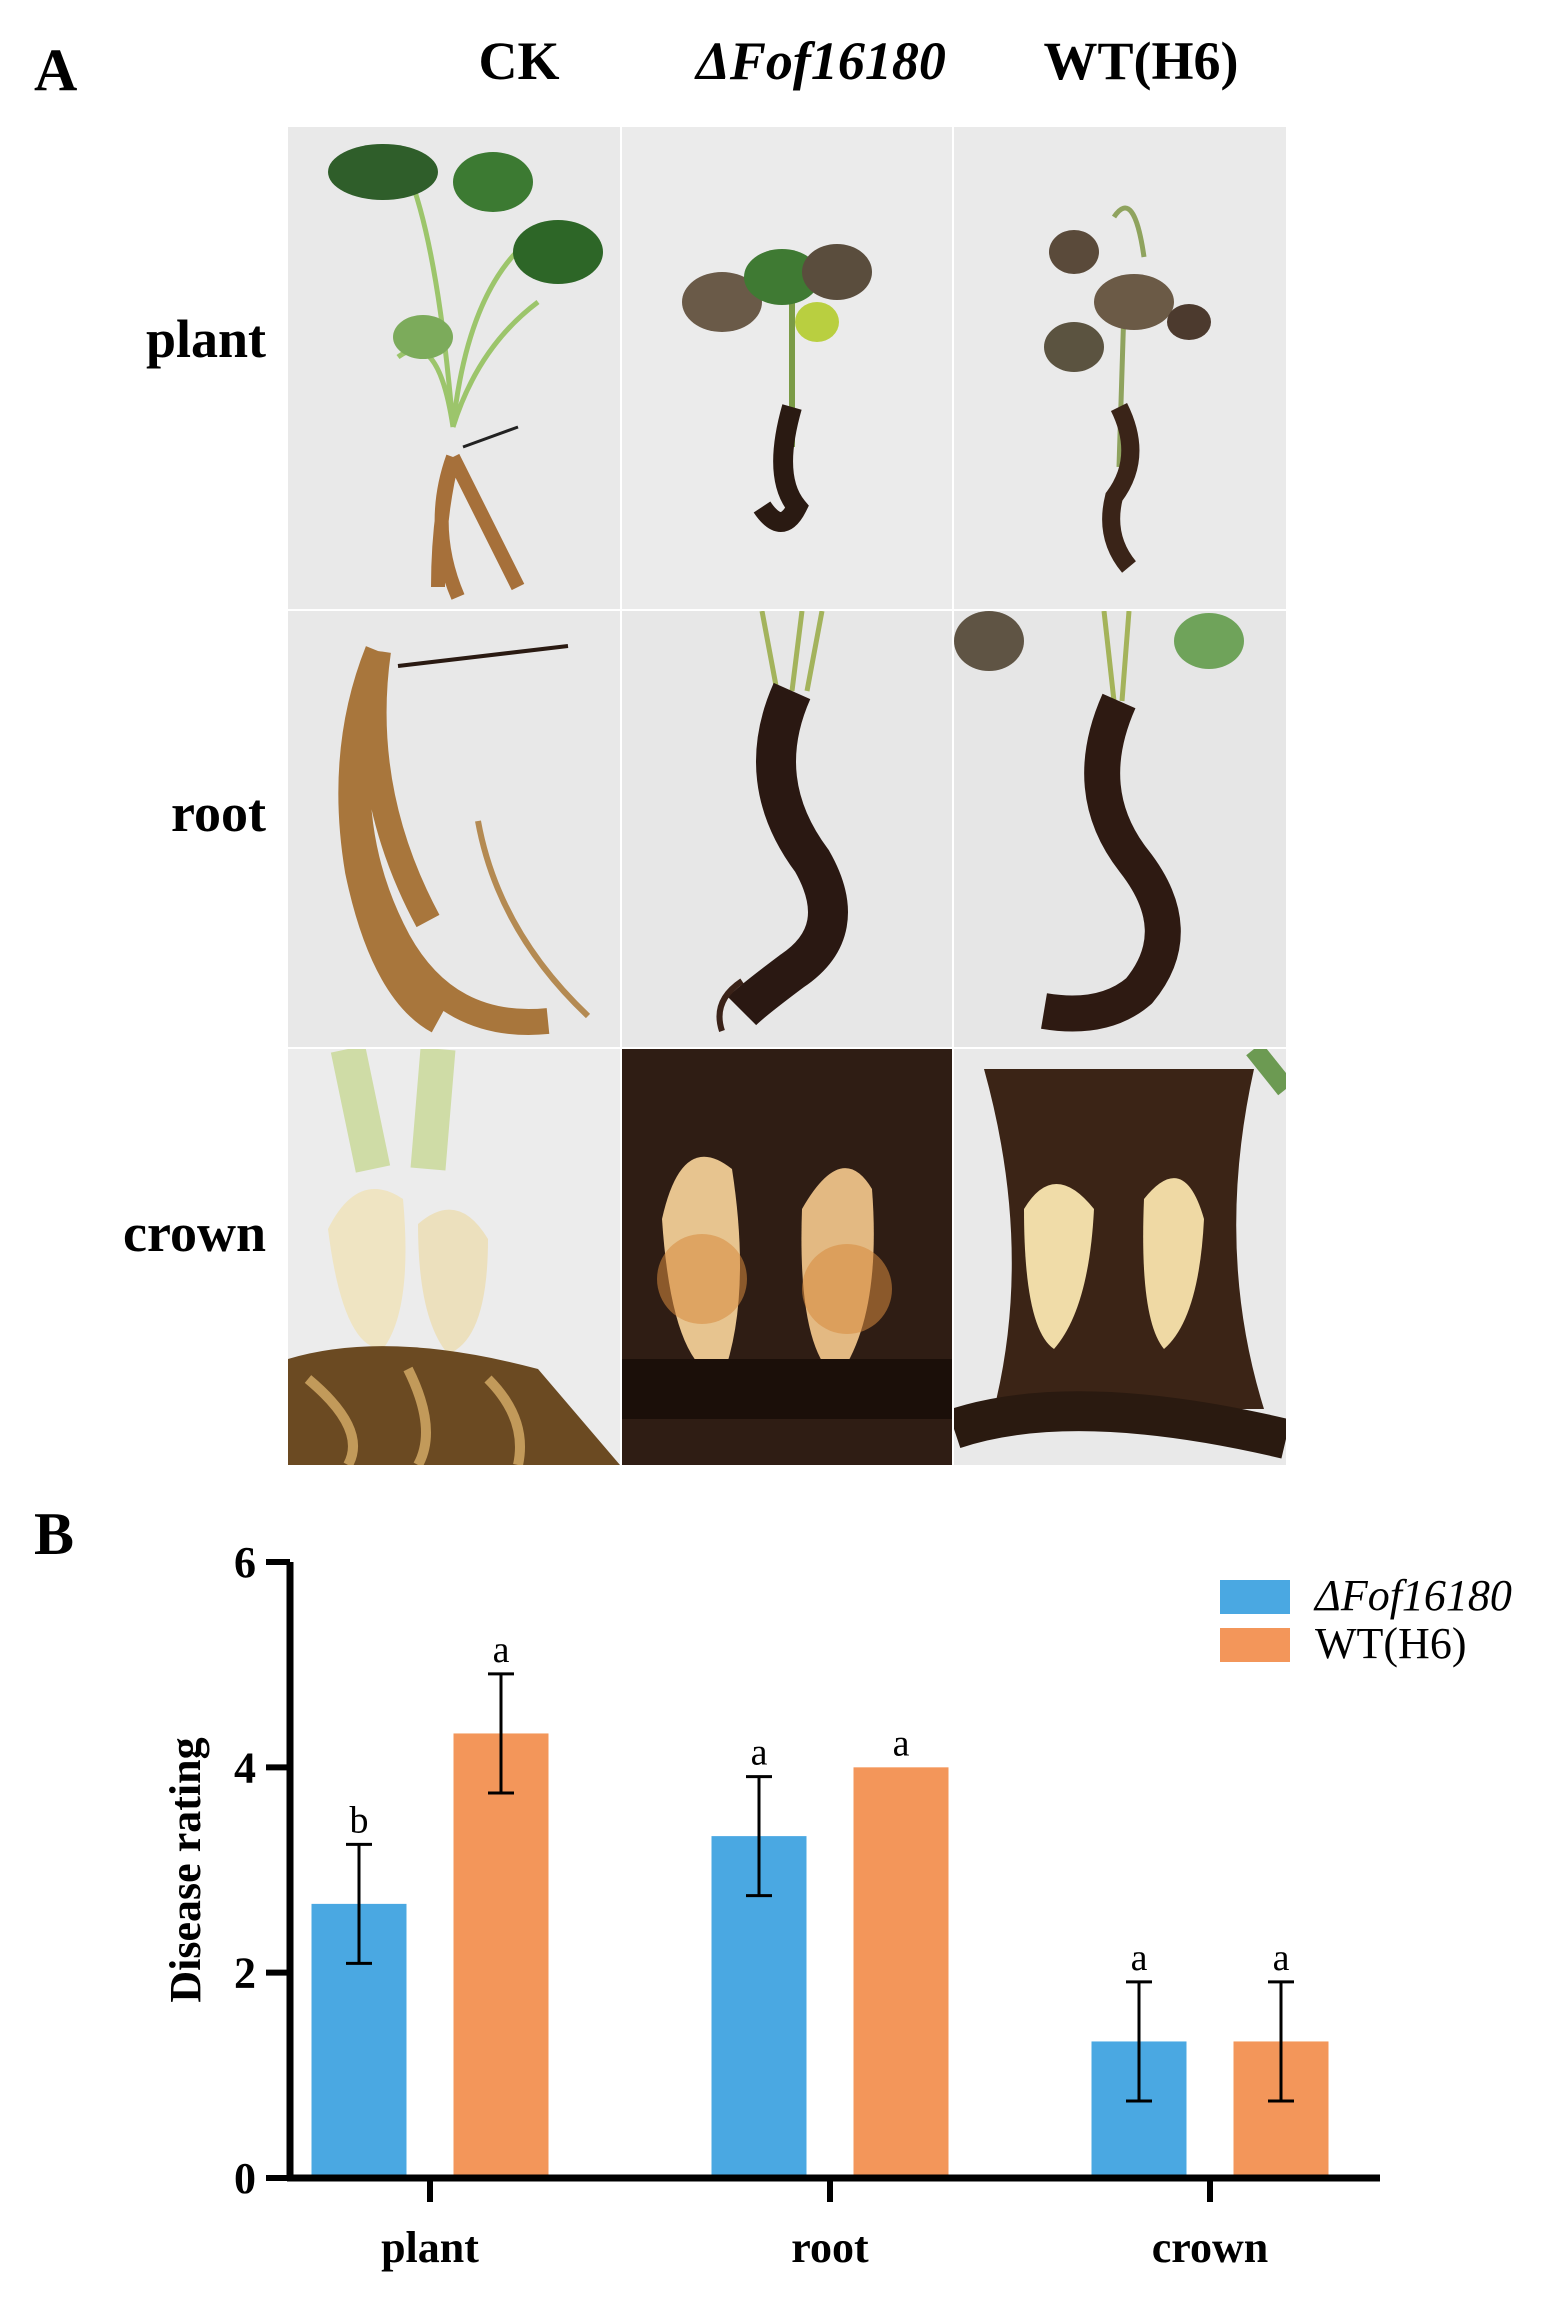 This screenshot has height=2304, width=1551. I want to click on photo-wt-crown, so click(1120, 1257).